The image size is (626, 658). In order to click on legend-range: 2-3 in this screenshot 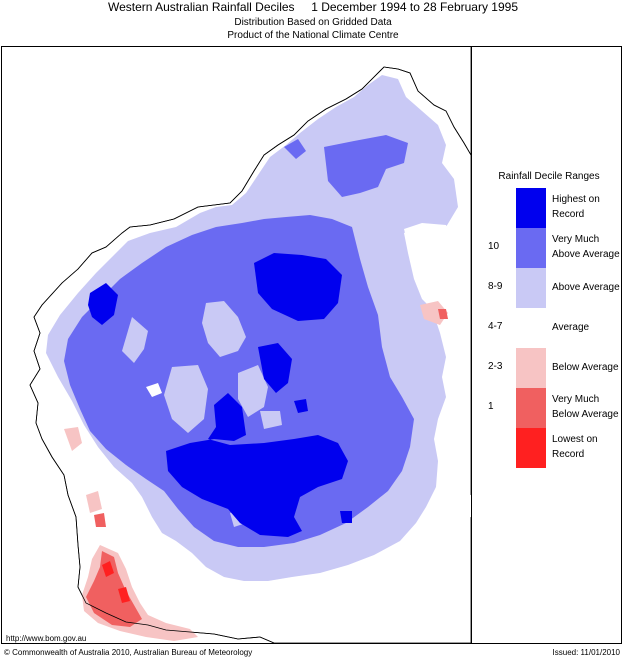, I will do `click(495, 366)`.